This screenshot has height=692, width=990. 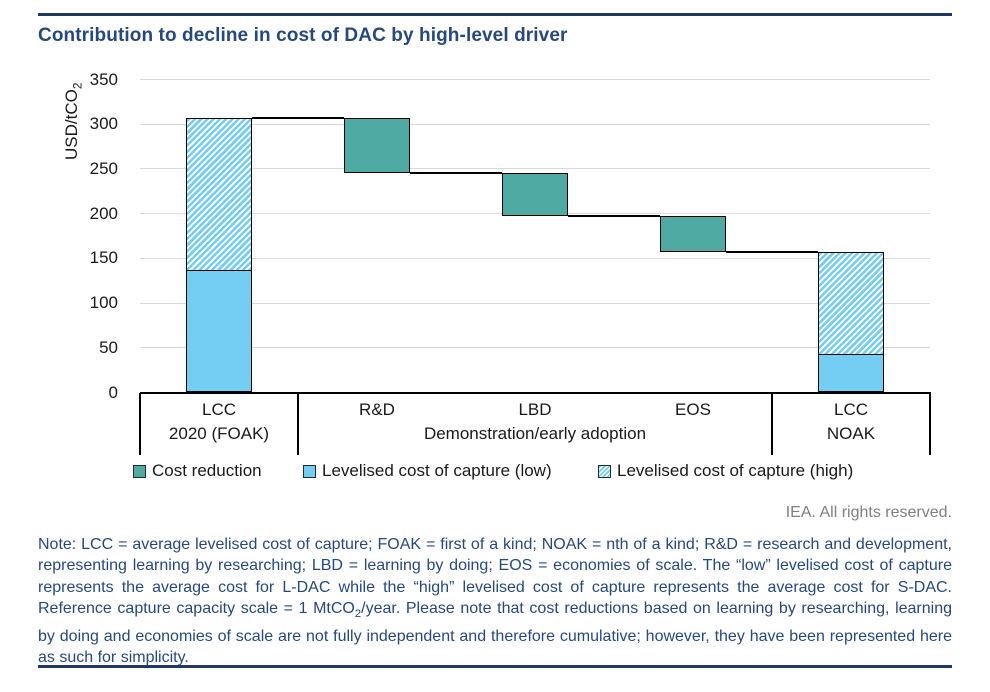 I want to click on x-axis-line, so click(x=535, y=392).